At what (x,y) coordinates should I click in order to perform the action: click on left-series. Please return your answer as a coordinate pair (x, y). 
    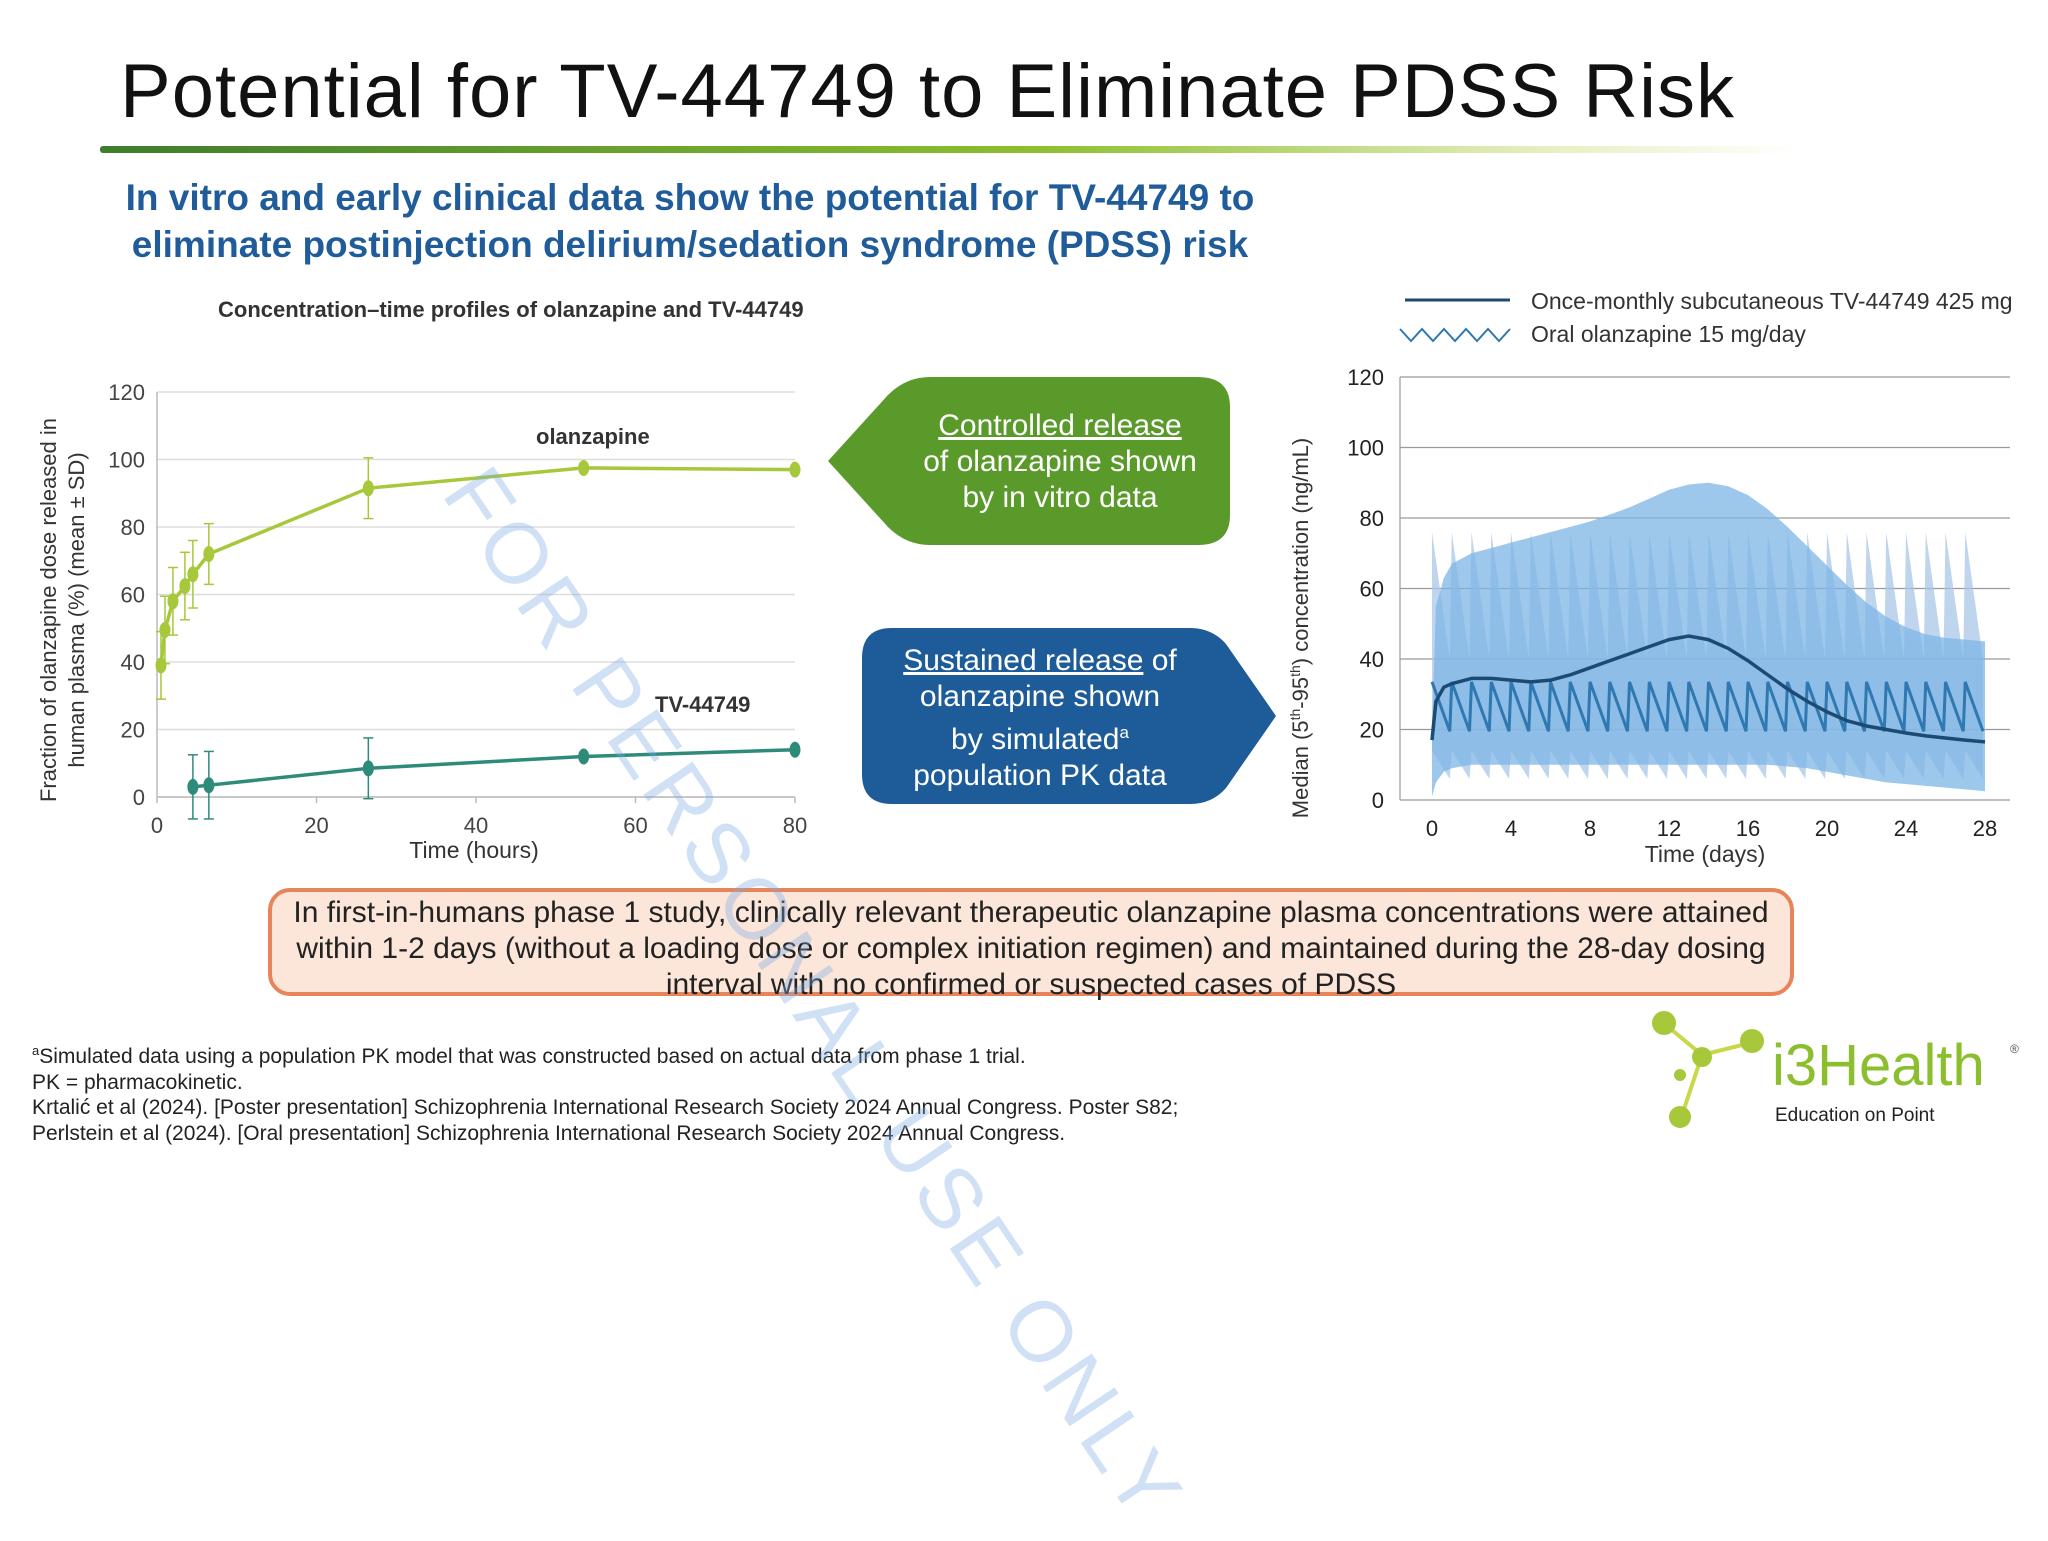
    Looking at the image, I should click on (478, 638).